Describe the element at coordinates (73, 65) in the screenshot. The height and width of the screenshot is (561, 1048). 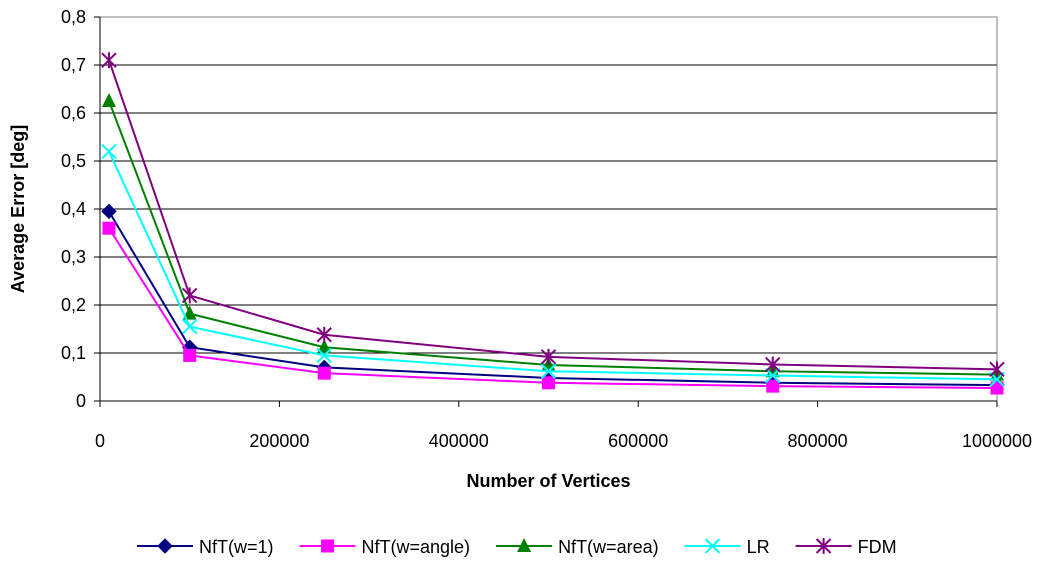
I see `y-tick-label: 0,7` at that location.